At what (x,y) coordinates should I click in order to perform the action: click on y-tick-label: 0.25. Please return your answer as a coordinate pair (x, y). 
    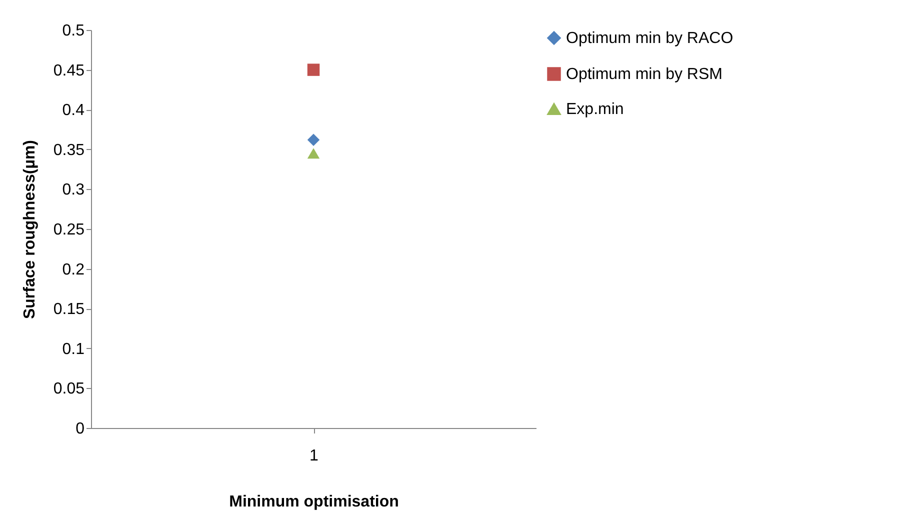
    Looking at the image, I should click on (69, 230).